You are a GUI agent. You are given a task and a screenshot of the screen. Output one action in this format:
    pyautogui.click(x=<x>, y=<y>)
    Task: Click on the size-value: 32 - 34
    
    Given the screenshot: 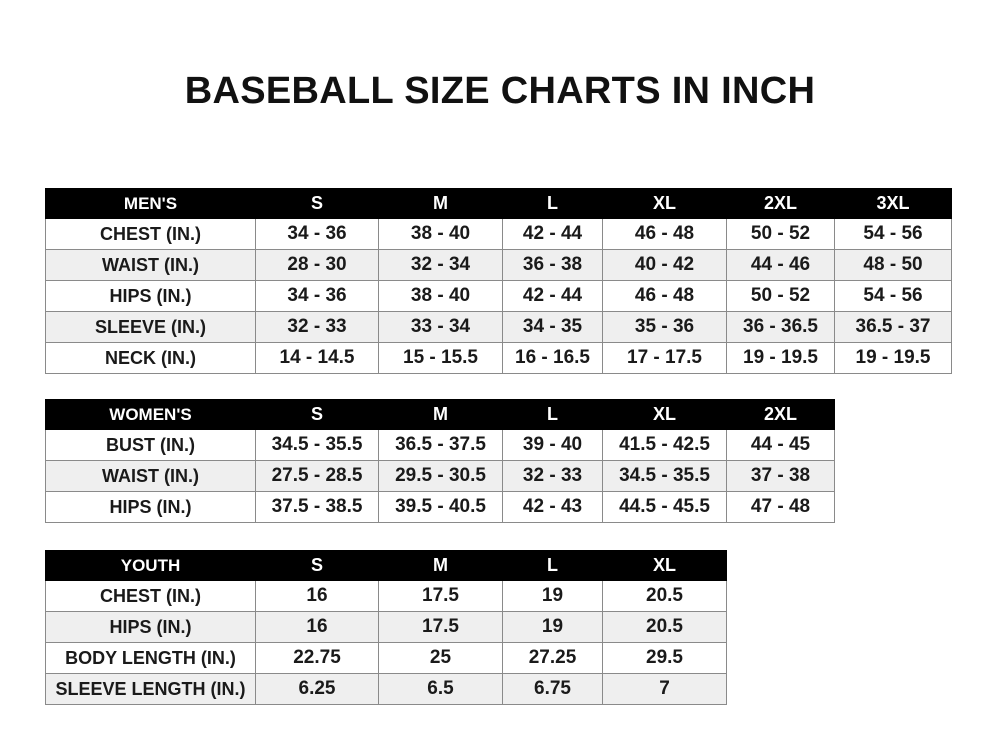 What is the action you would take?
    pyautogui.click(x=440, y=265)
    